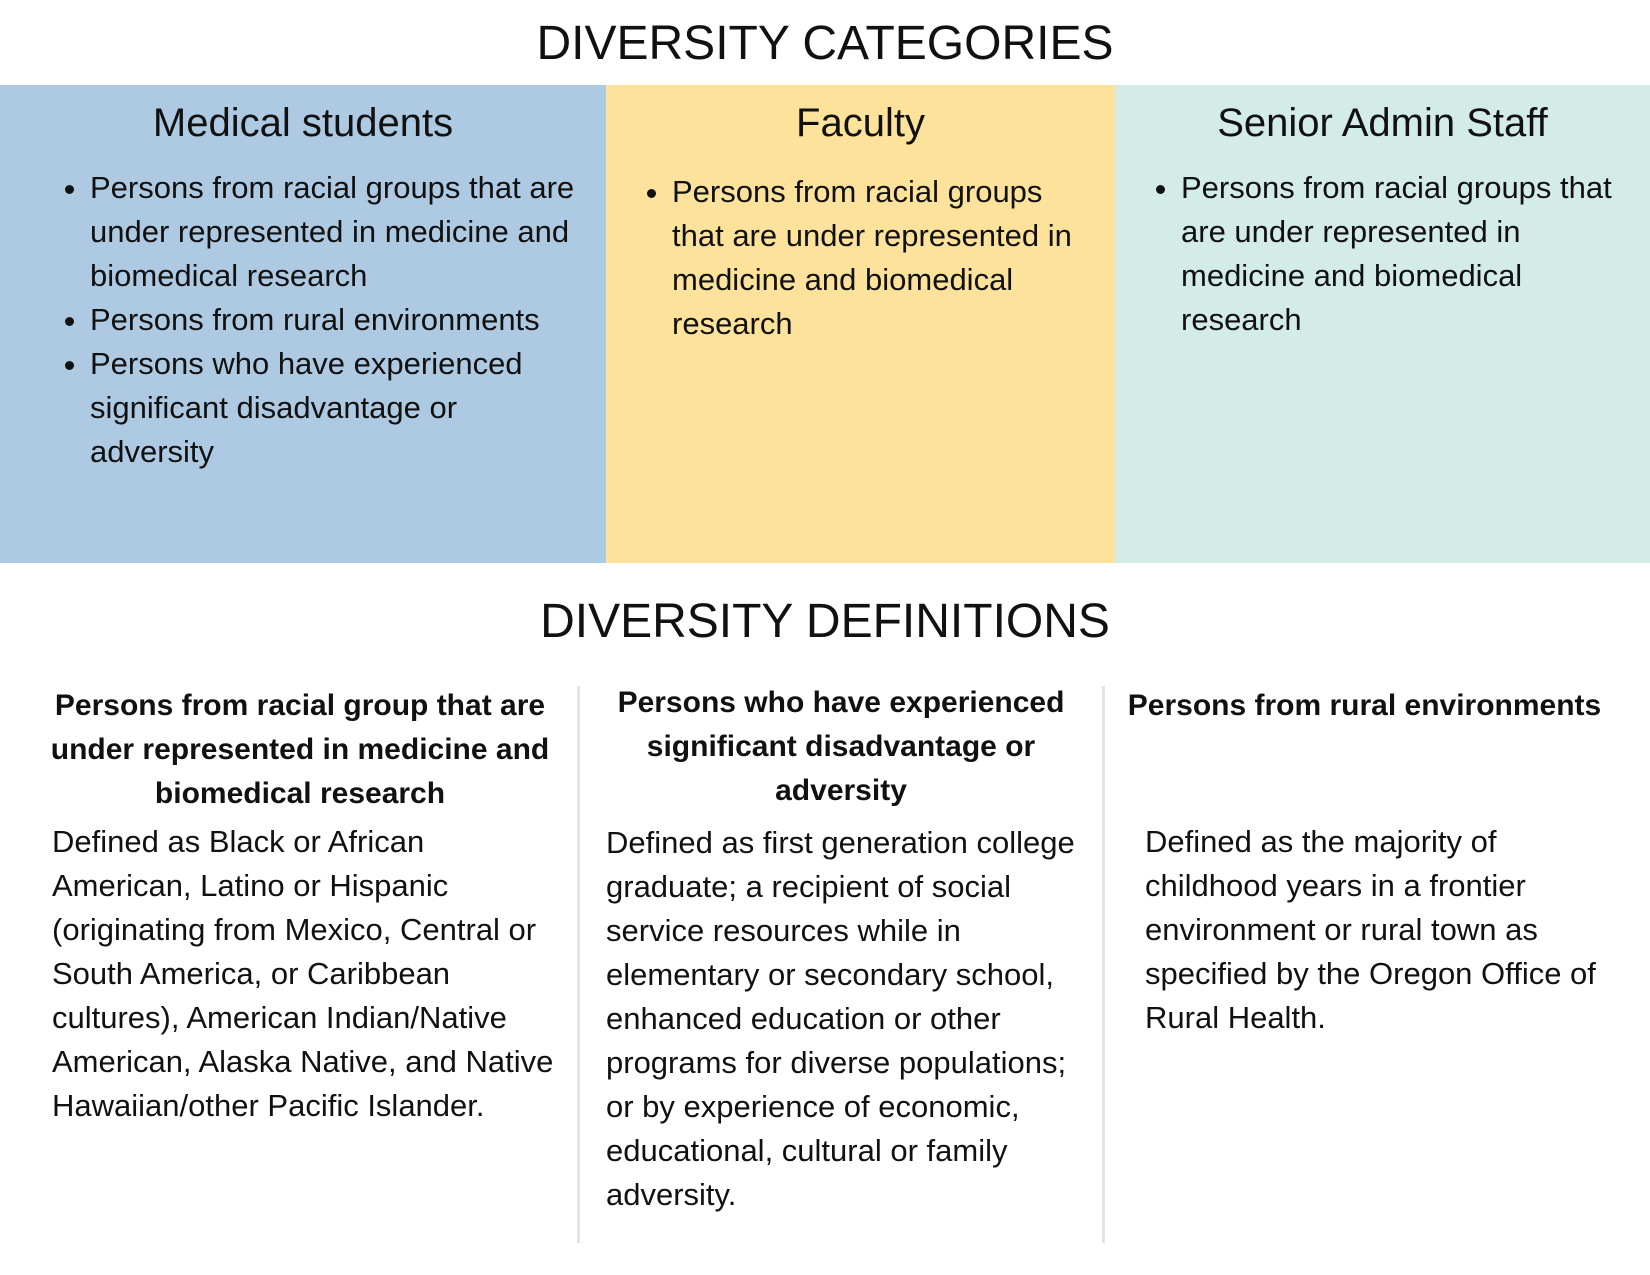 This screenshot has width=1650, height=1275. Describe the element at coordinates (303, 123) in the screenshot. I see `category-heading: Medical students` at that location.